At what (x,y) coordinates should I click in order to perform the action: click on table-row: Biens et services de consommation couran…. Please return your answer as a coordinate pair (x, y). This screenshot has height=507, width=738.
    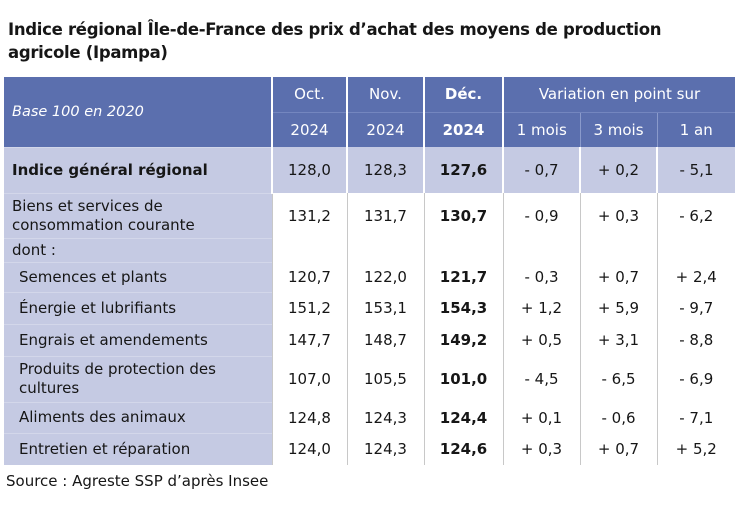
    Looking at the image, I should click on (370, 215).